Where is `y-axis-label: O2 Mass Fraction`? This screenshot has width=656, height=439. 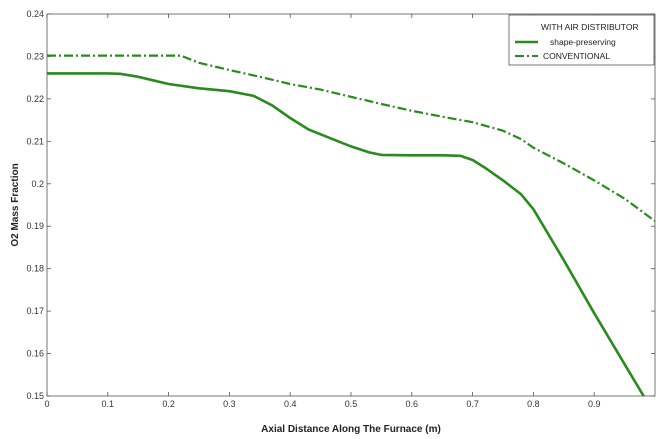
y-axis-label: O2 Mass Fraction is located at coordinates (15, 204).